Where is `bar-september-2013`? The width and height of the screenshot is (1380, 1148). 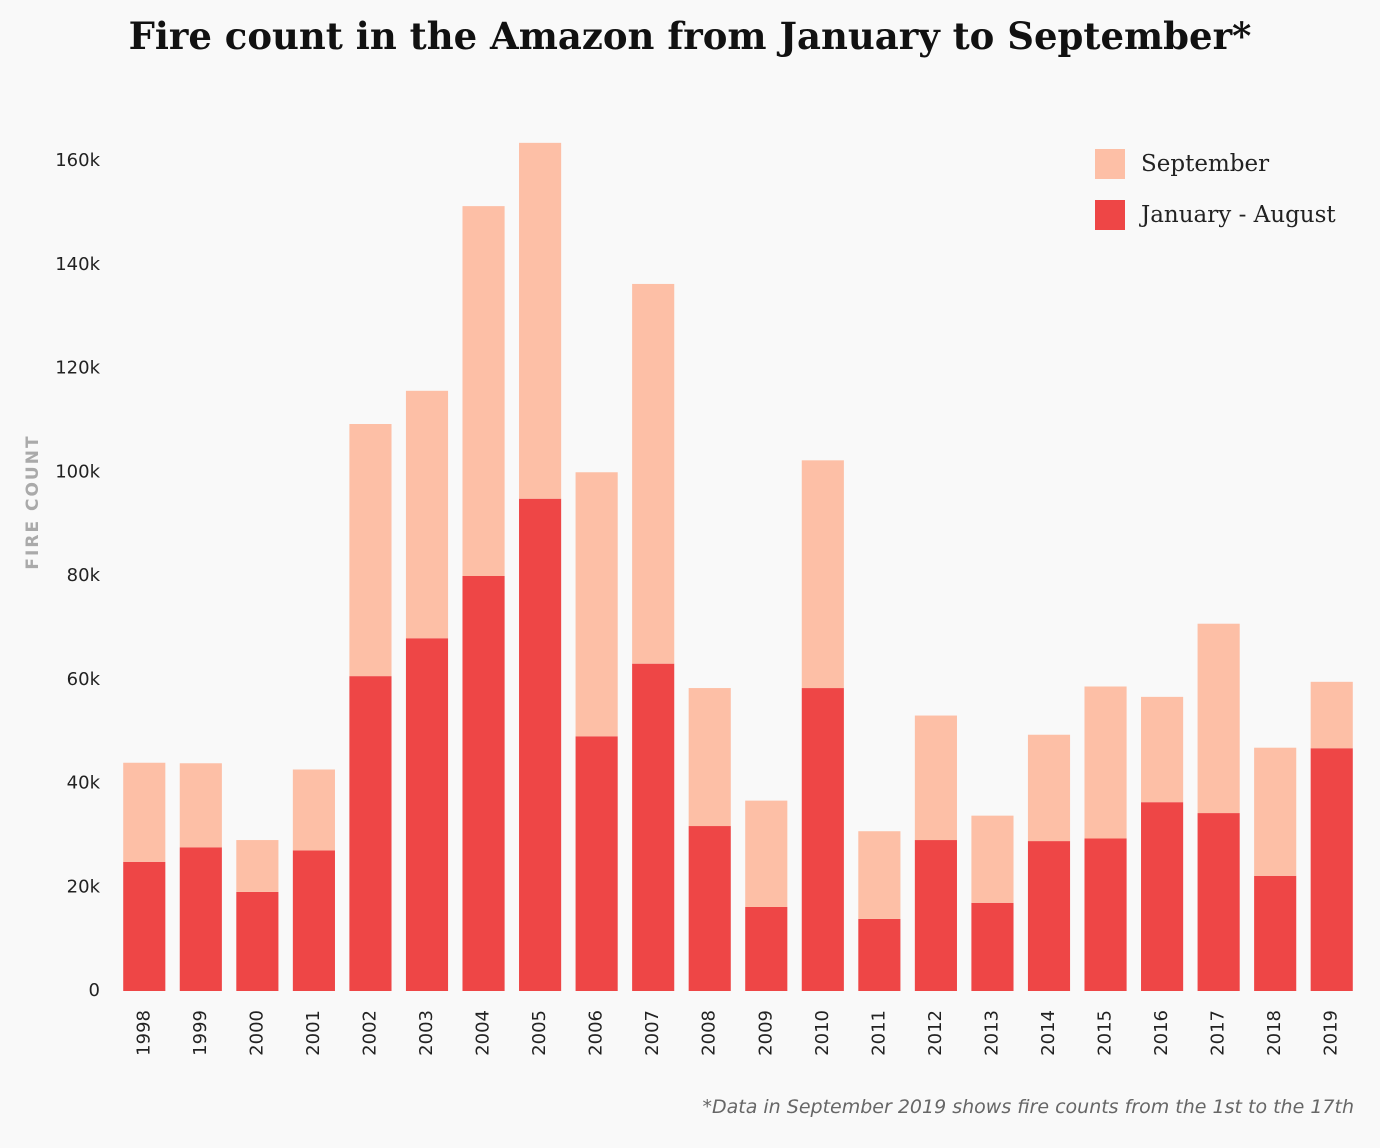 bar-september-2013 is located at coordinates (992, 859).